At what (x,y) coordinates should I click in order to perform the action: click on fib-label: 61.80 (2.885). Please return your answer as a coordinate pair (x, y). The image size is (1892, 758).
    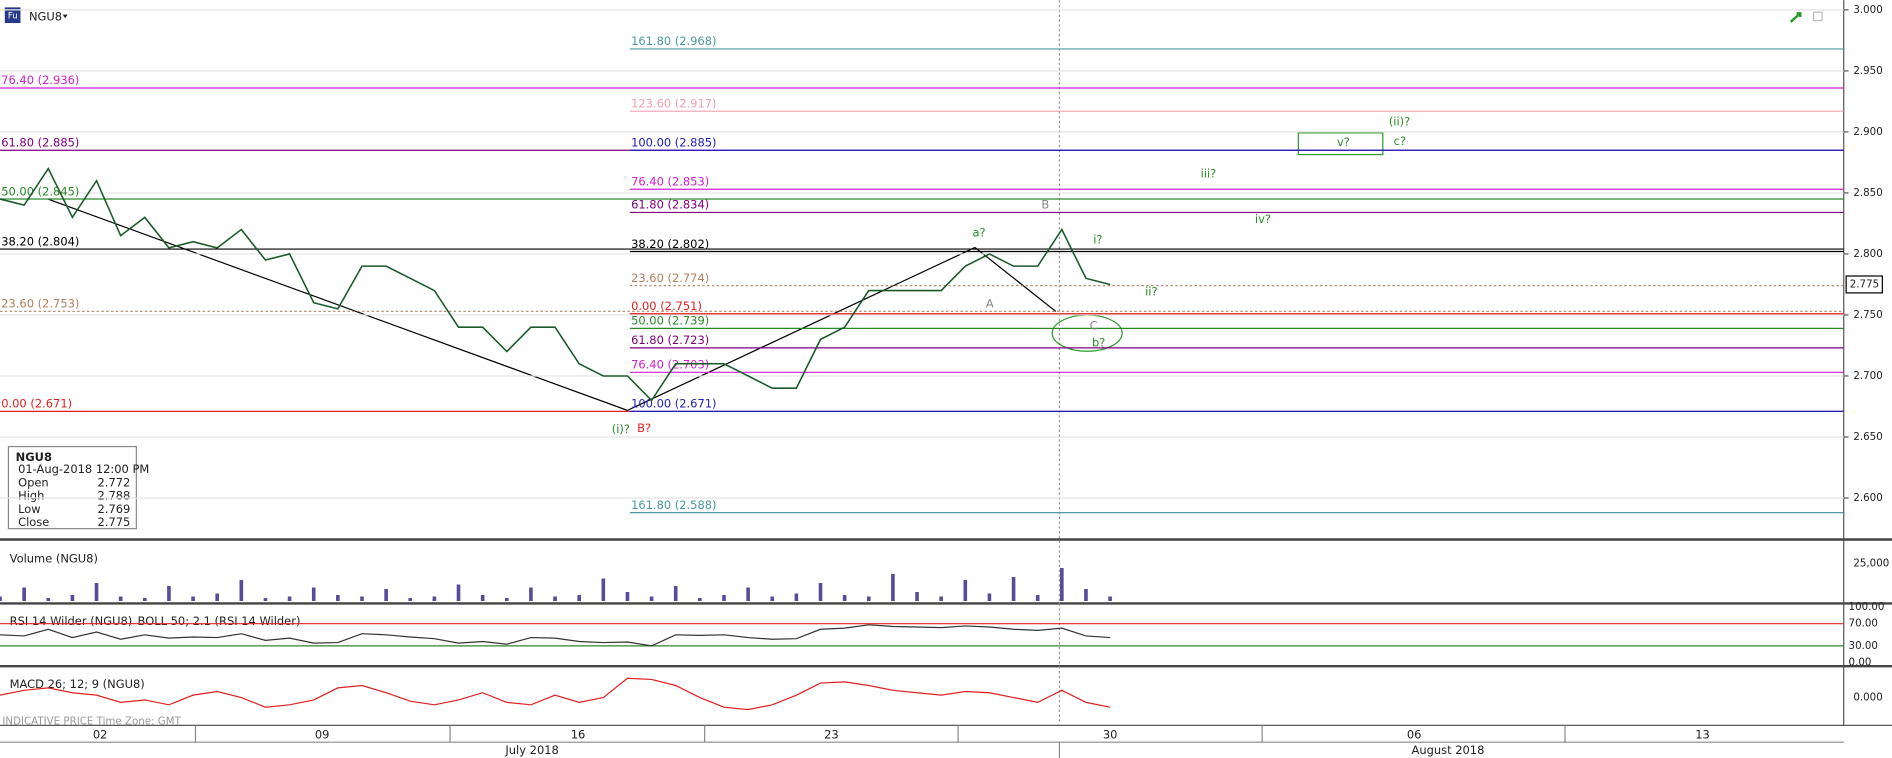
    Looking at the image, I should click on (40, 142).